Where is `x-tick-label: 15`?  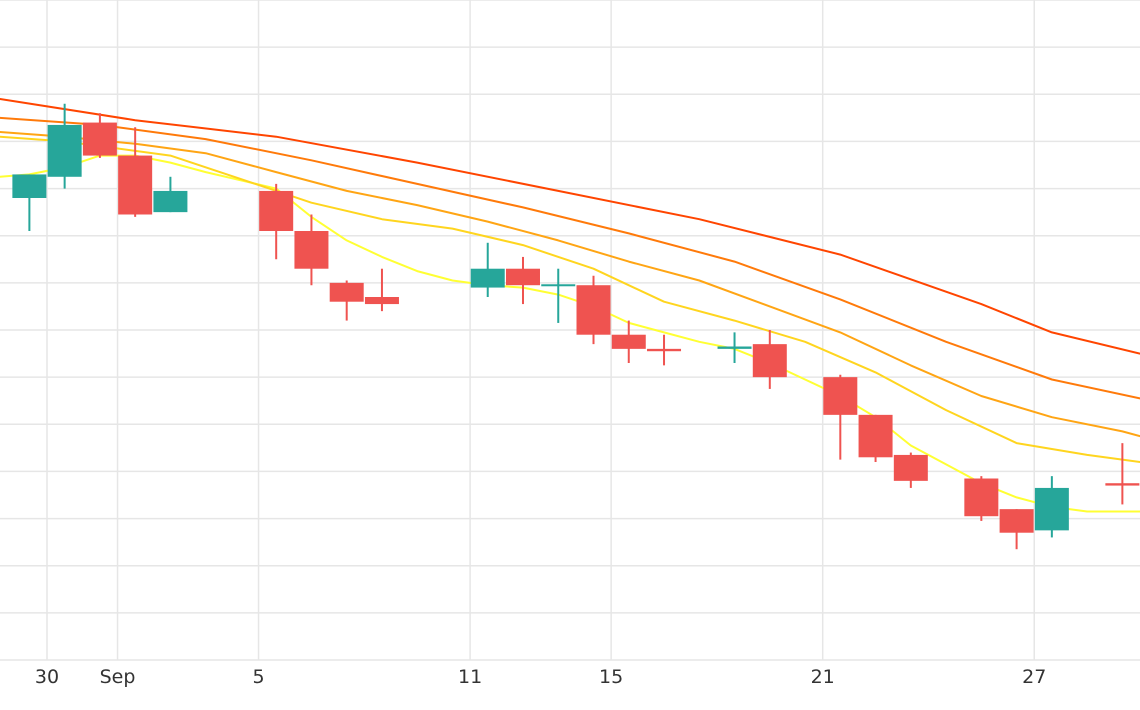 x-tick-label: 15 is located at coordinates (611, 677).